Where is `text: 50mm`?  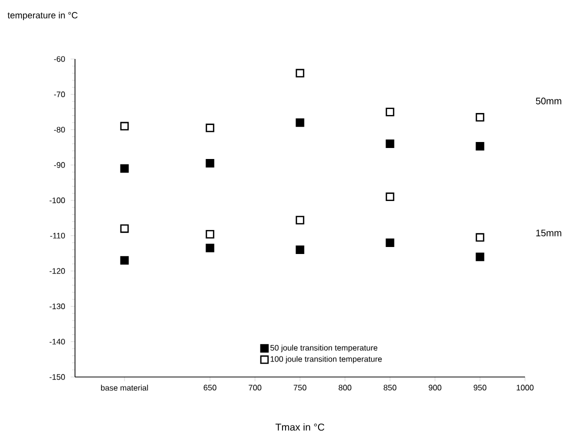
text: 50mm is located at coordinates (549, 101).